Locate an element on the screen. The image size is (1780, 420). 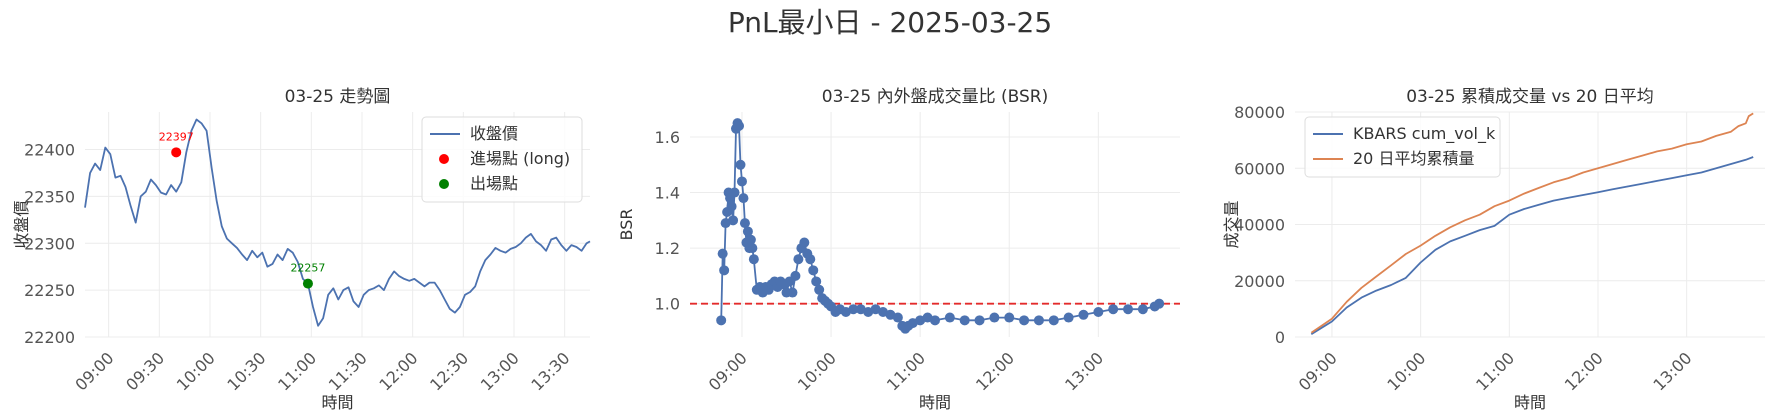
legend-entry: 20 日平均累積量 is located at coordinates (1413, 158).